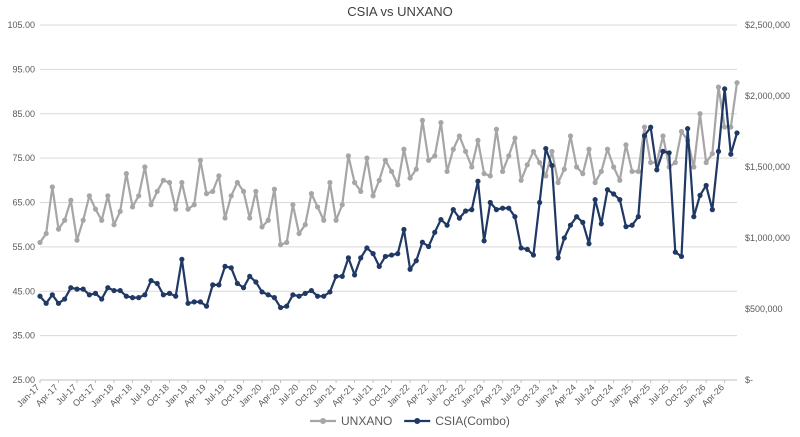 The width and height of the screenshot is (800, 437). What do you see at coordinates (21, 25) in the screenshot?
I see `left-tick-label: 105.00` at bounding box center [21, 25].